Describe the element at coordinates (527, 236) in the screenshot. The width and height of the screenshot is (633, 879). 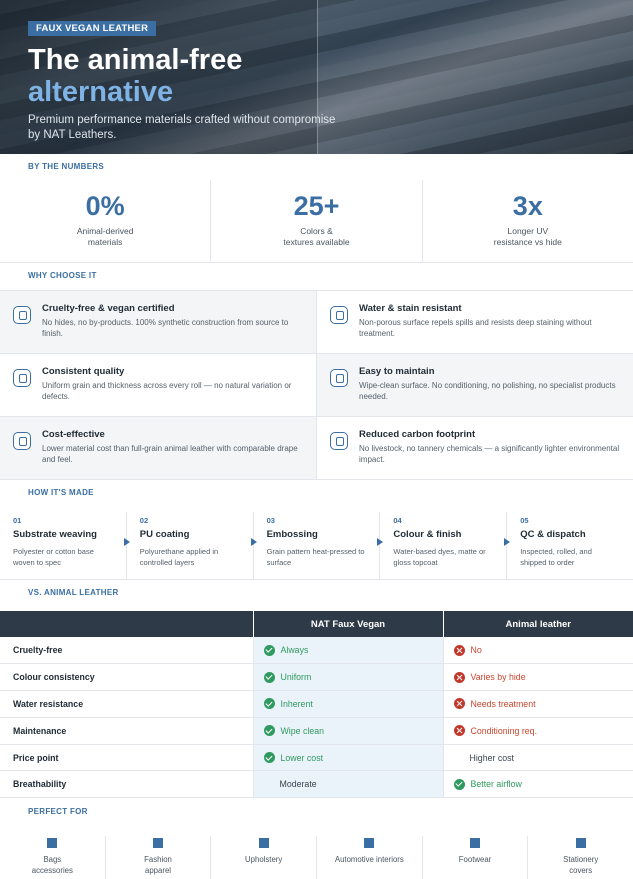
I see `stat-label: Longer UV resistance vs hide` at that location.